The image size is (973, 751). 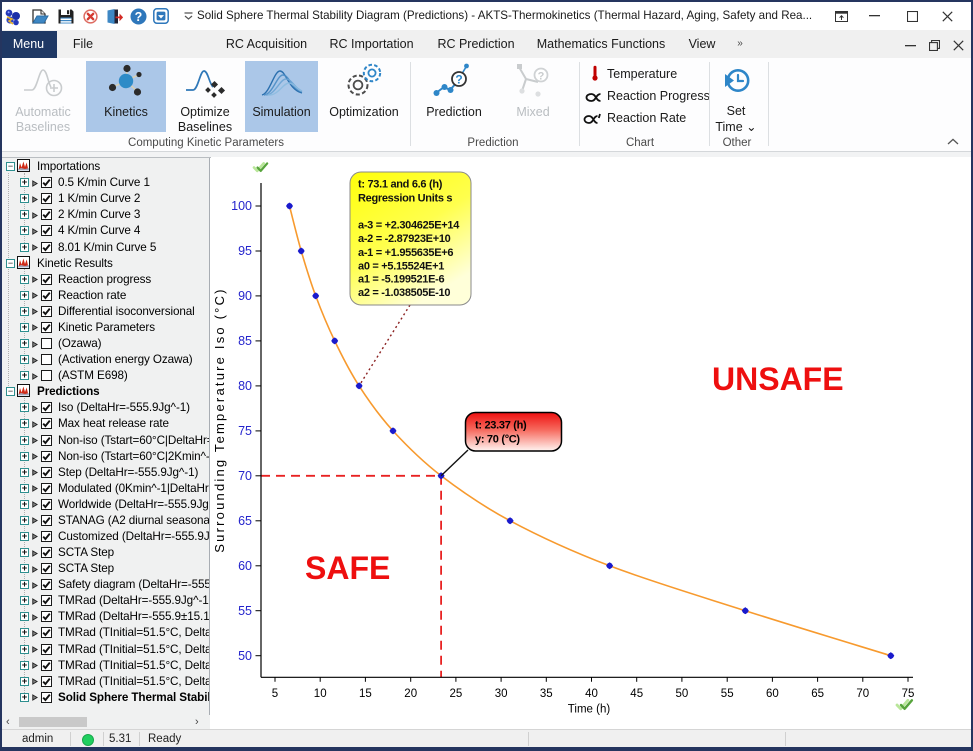 I want to click on svg-text: 80, so click(x=245, y=386).